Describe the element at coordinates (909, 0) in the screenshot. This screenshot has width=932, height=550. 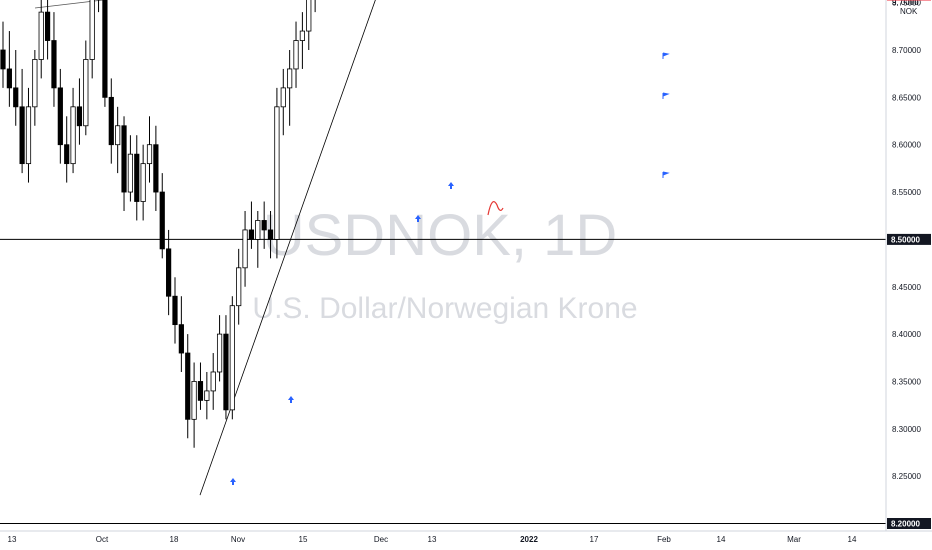
I see `price-badge-stop` at that location.